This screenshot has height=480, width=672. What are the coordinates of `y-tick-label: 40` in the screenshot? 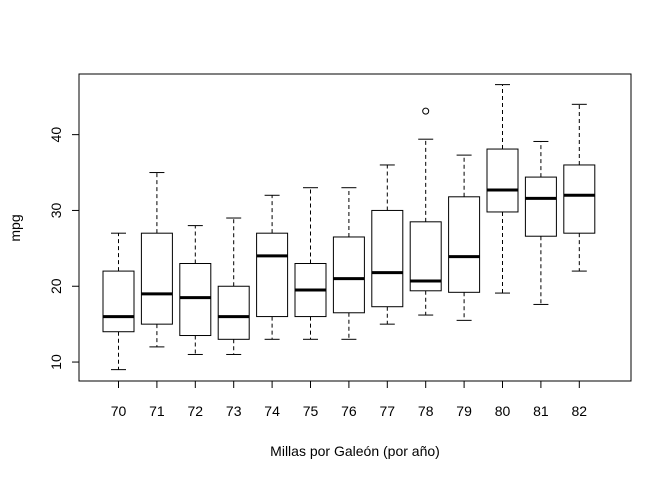 It's located at (56, 135).